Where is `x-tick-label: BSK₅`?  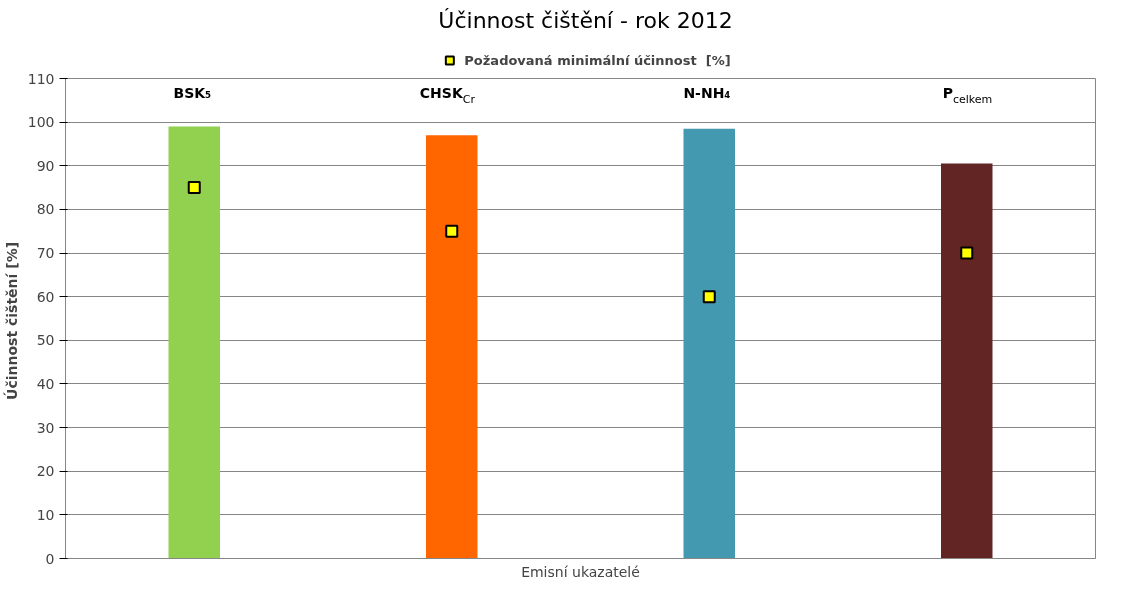
x-tick-label: BSK₅ is located at coordinates (192, 92).